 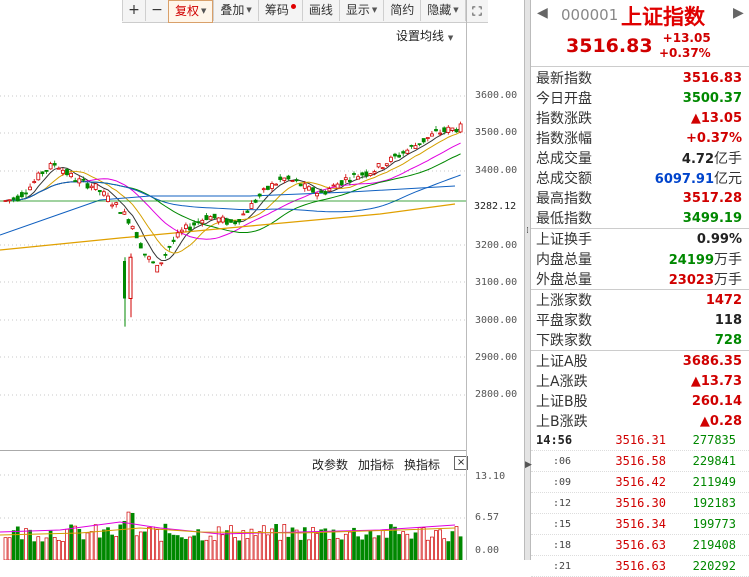 I want to click on adjust-rights-button: 复权 ▼, so click(x=191, y=11).